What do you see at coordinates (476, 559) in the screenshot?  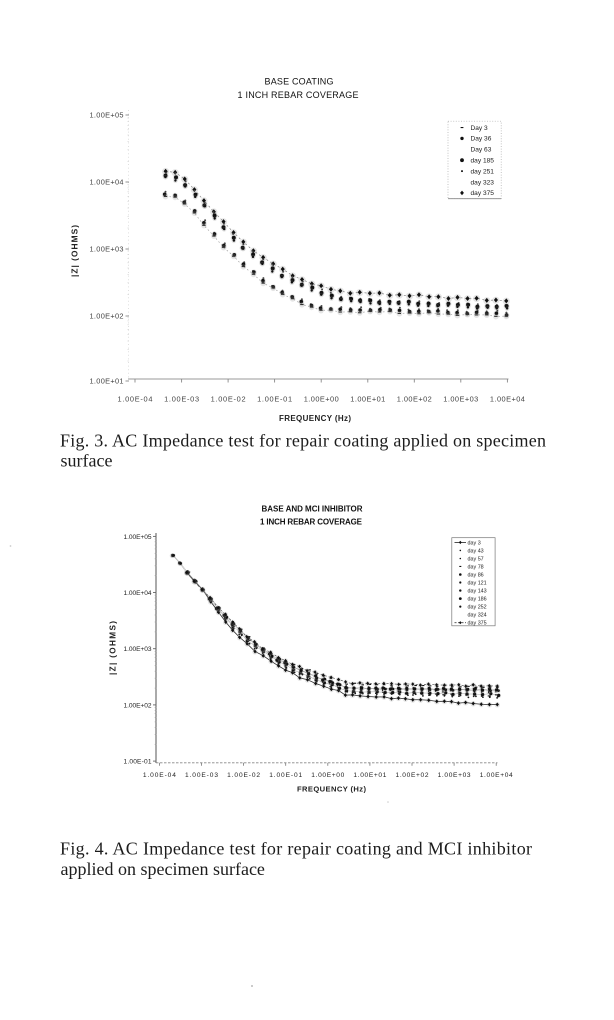 I see `svg-text: day 57` at bounding box center [476, 559].